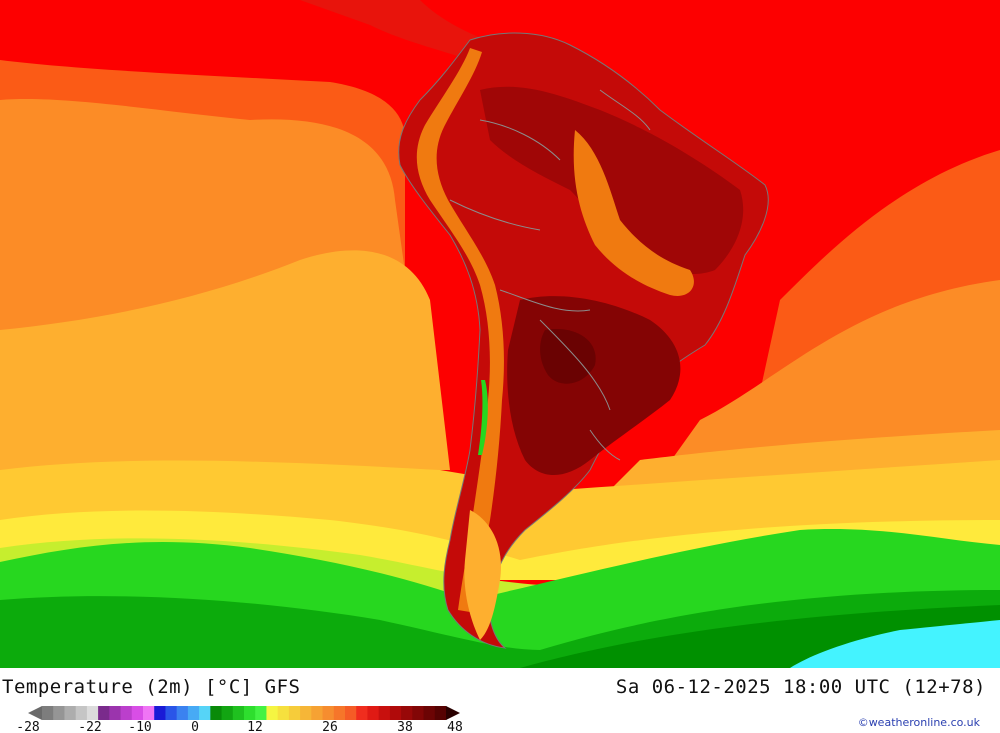 This screenshot has height=733, width=1000. Describe the element at coordinates (453, 713) in the screenshot. I see `legend-max-arrow` at that location.